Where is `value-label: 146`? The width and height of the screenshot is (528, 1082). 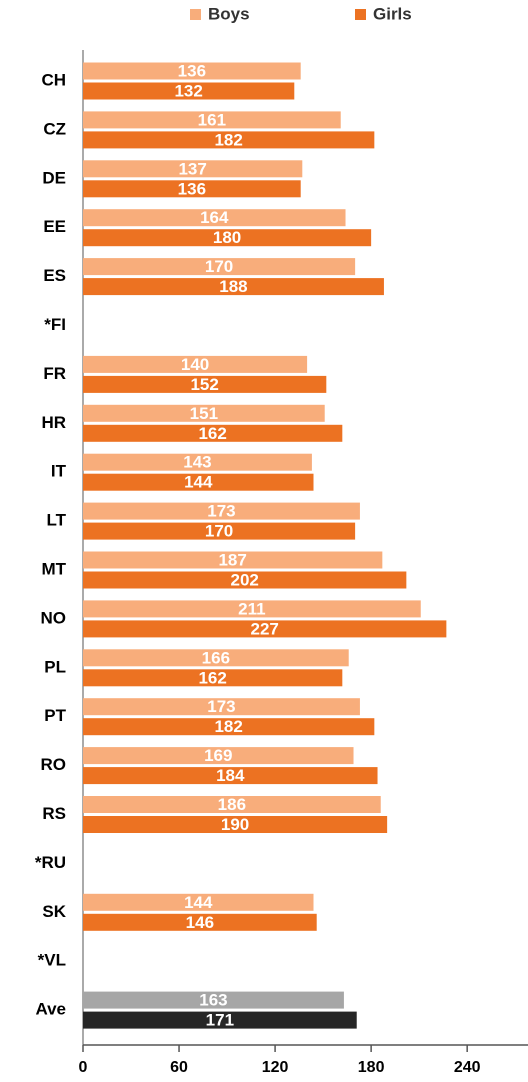 value-label: 146 is located at coordinates (200, 922).